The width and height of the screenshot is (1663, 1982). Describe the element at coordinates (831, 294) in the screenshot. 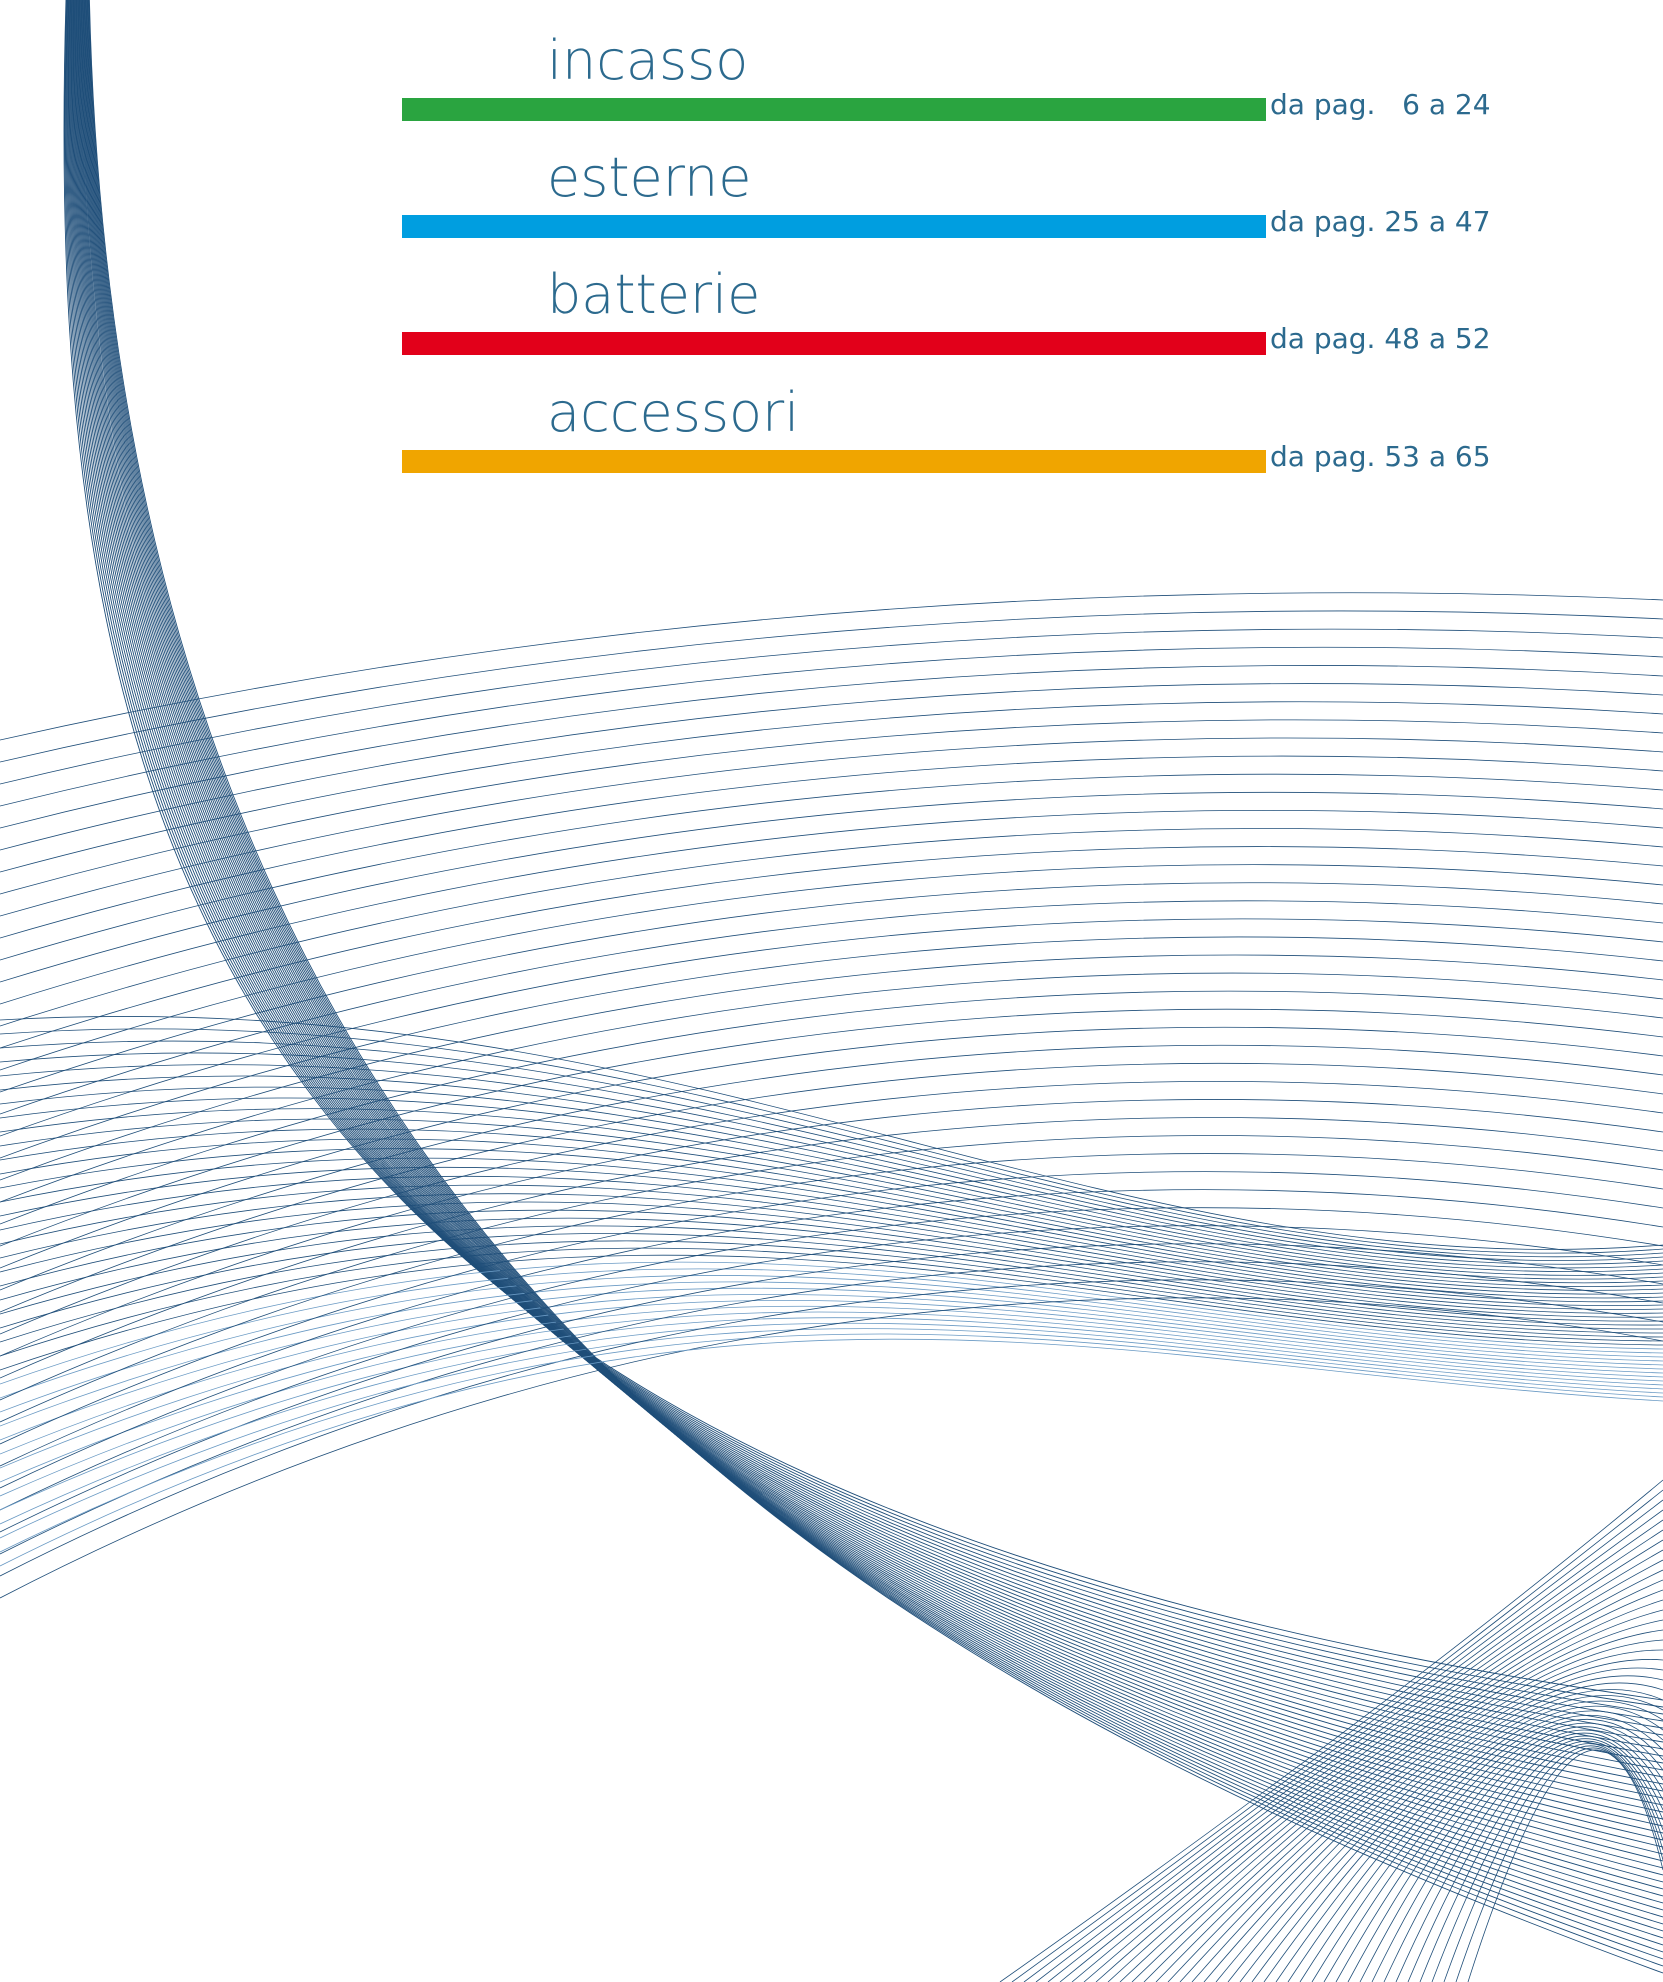

I see `index-row: batterie da pag. 48 a 52` at that location.